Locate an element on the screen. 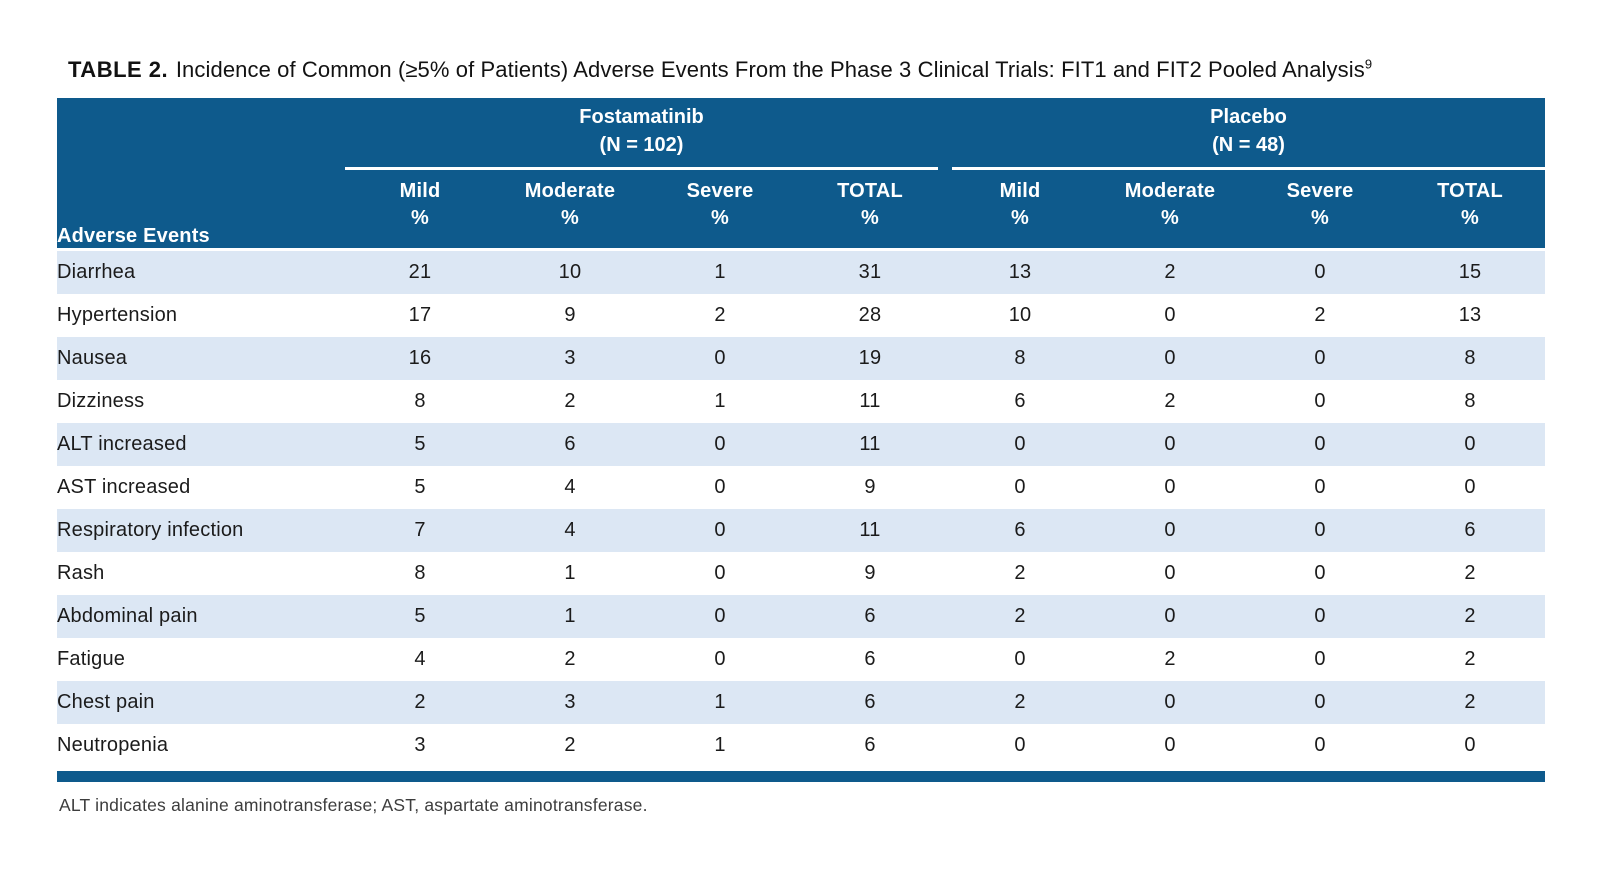  table-row: Fatigue 4 2 0 6 0 2 0 2 is located at coordinates (801, 659).